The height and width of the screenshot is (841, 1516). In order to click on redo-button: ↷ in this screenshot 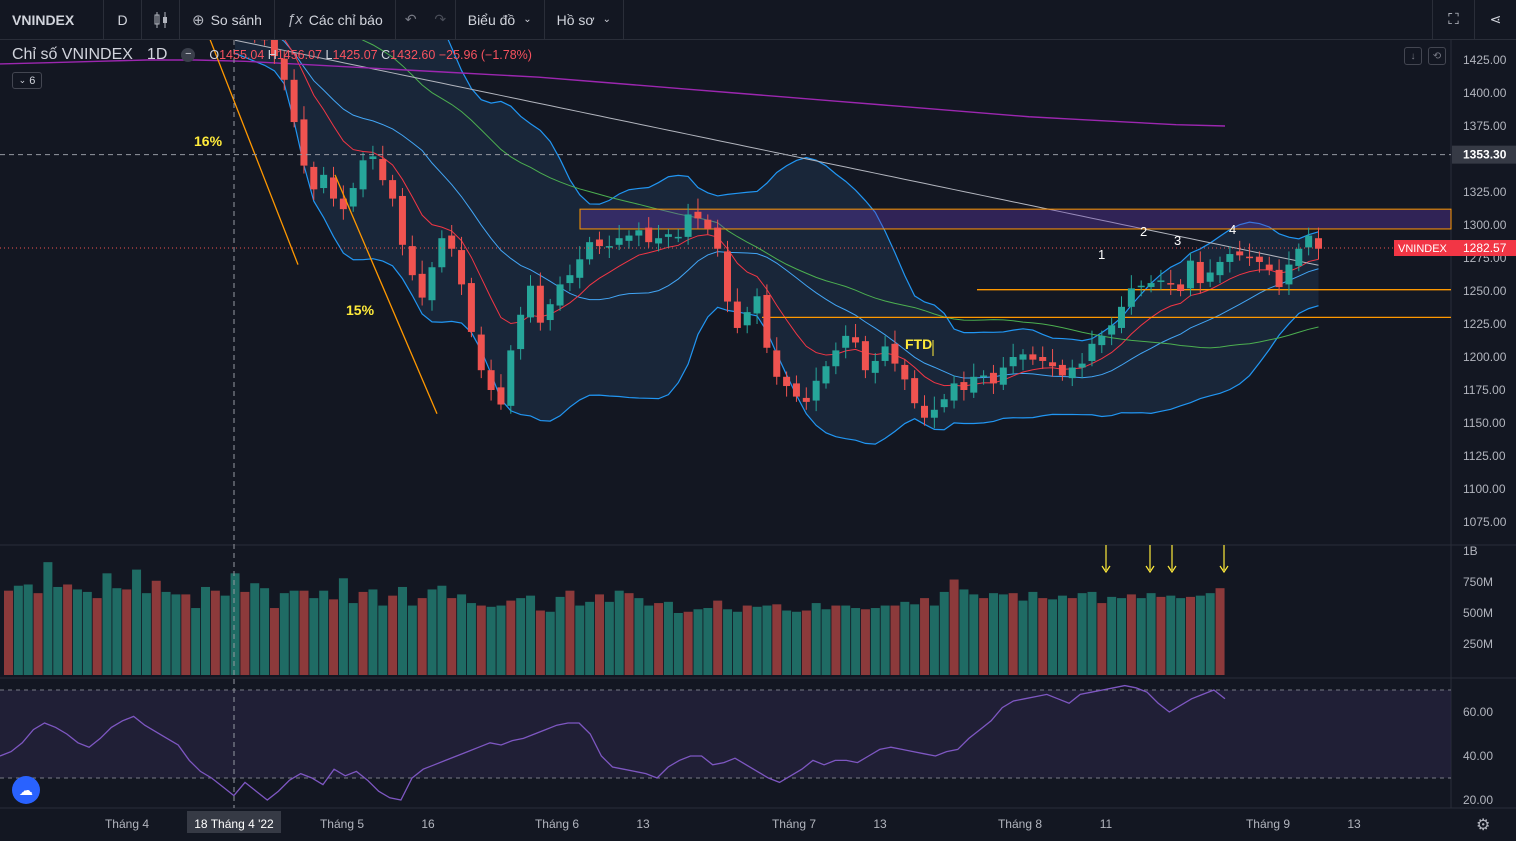, I will do `click(441, 19)`.